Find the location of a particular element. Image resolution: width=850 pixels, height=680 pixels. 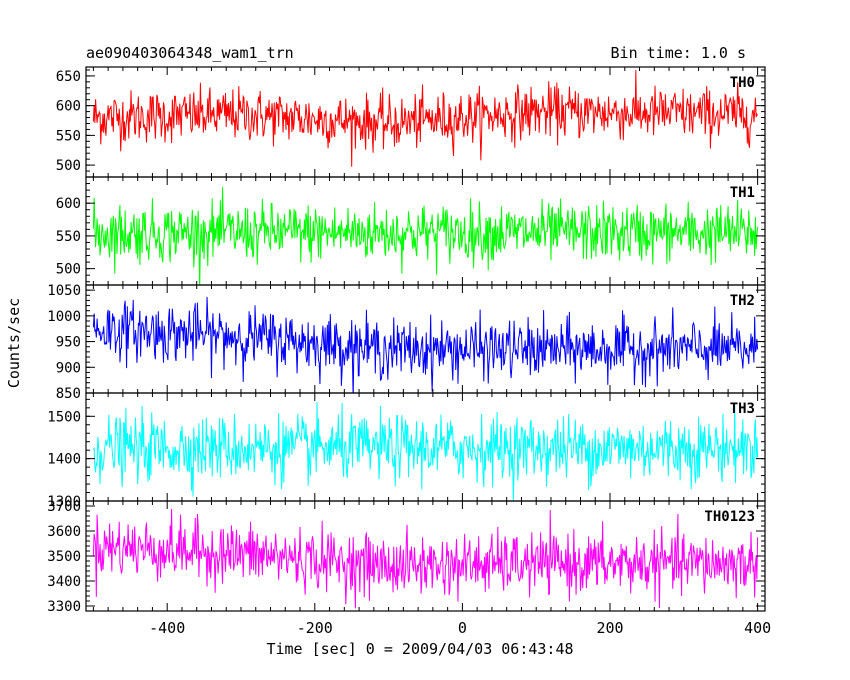

panel-label-th0: TH0 is located at coordinates (742, 83).